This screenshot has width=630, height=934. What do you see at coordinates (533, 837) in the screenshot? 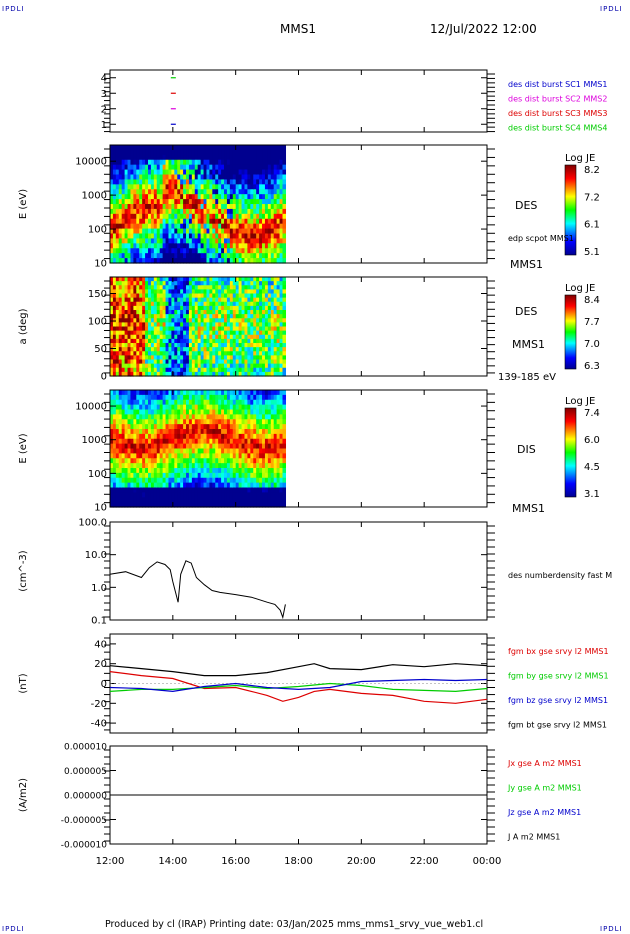
I see `legend-entry: J A m2 MMS1` at bounding box center [533, 837].